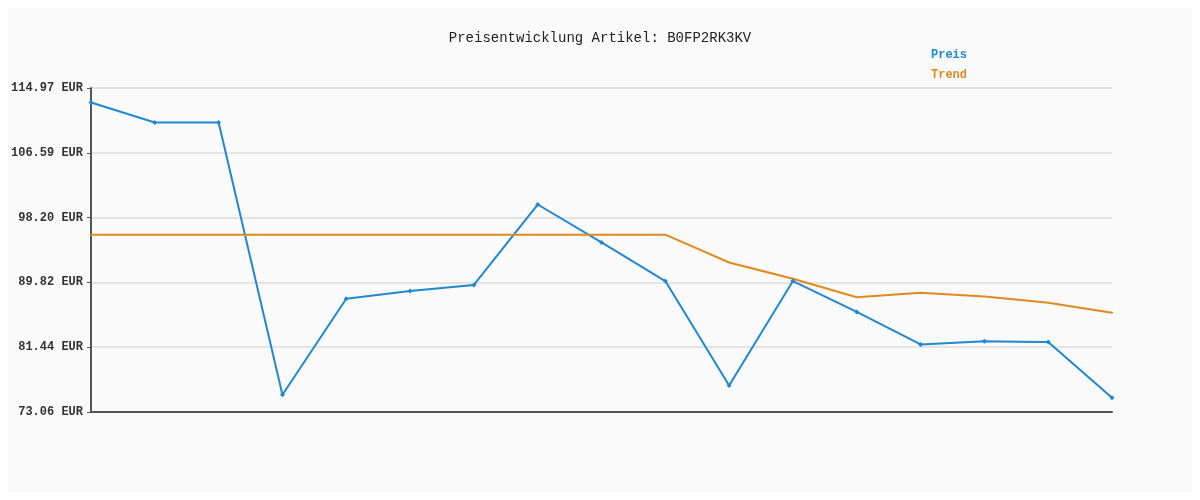 The height and width of the screenshot is (500, 1200). What do you see at coordinates (600, 38) in the screenshot?
I see `chart-title: Preisentwicklung Artikel: B0FP2RK3KV` at bounding box center [600, 38].